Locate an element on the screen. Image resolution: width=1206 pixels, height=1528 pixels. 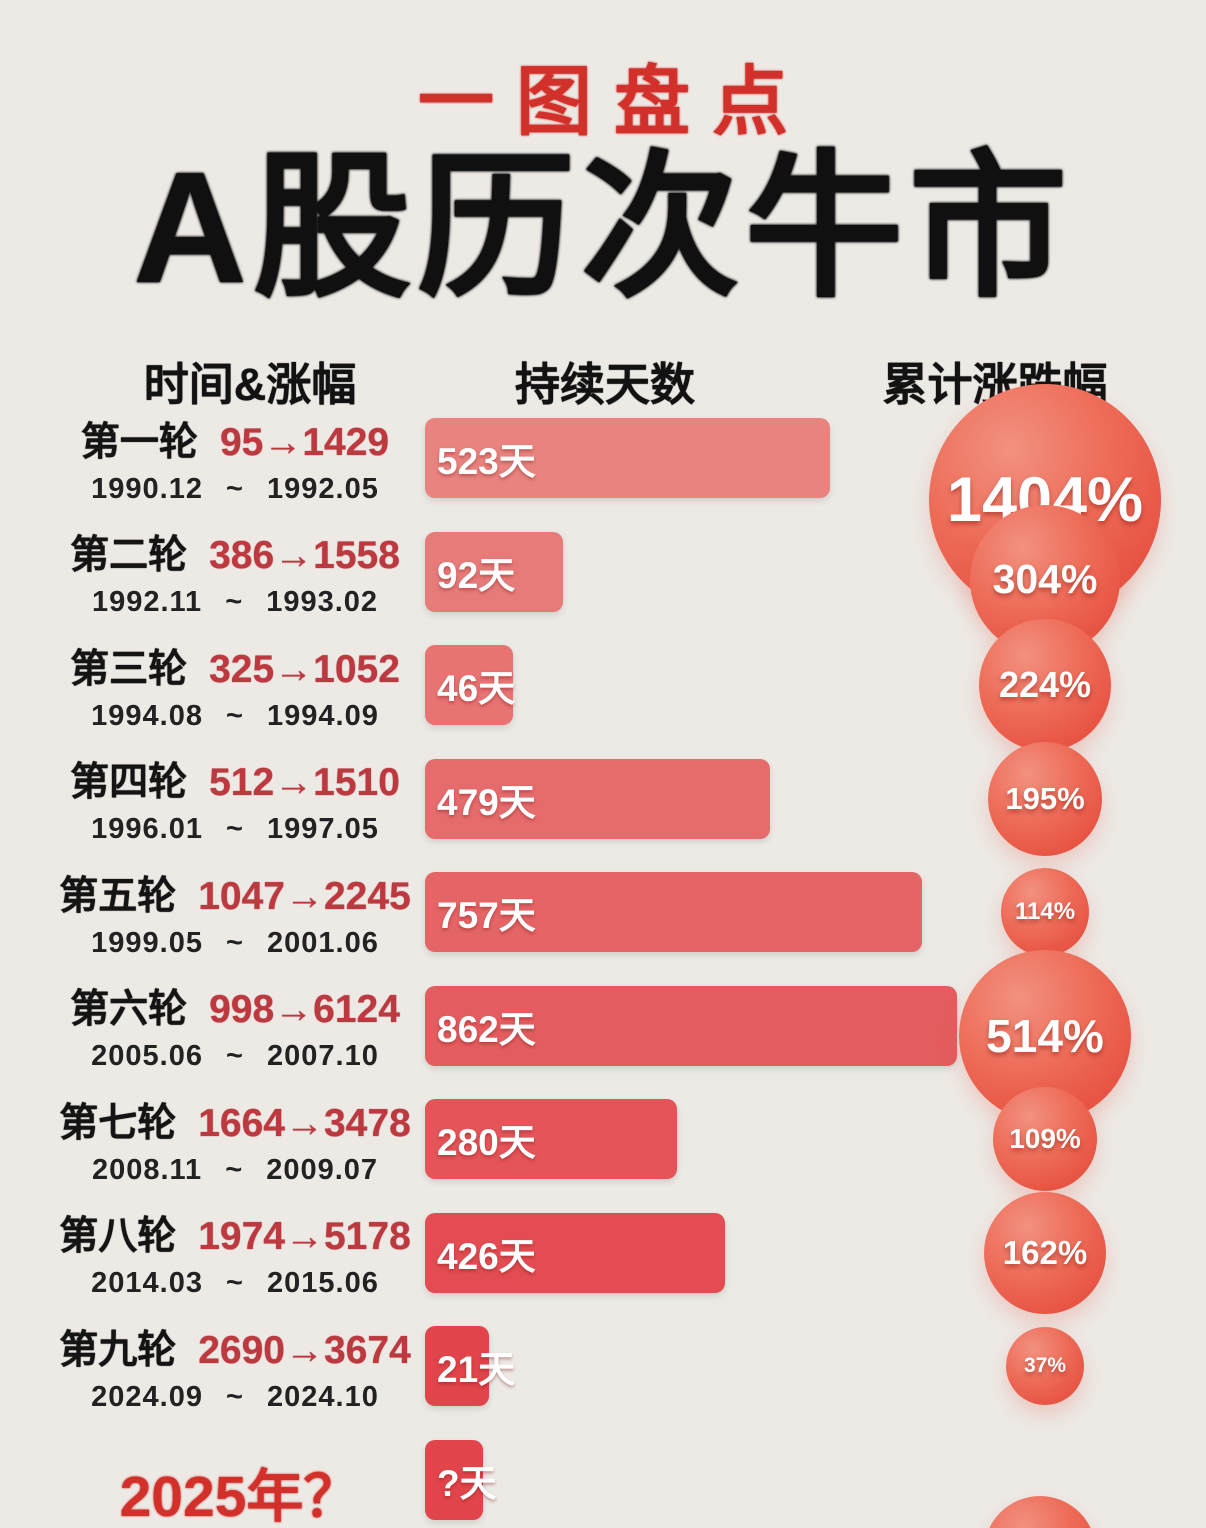
row-index-range: 1047→2245 is located at coordinates (304, 896).